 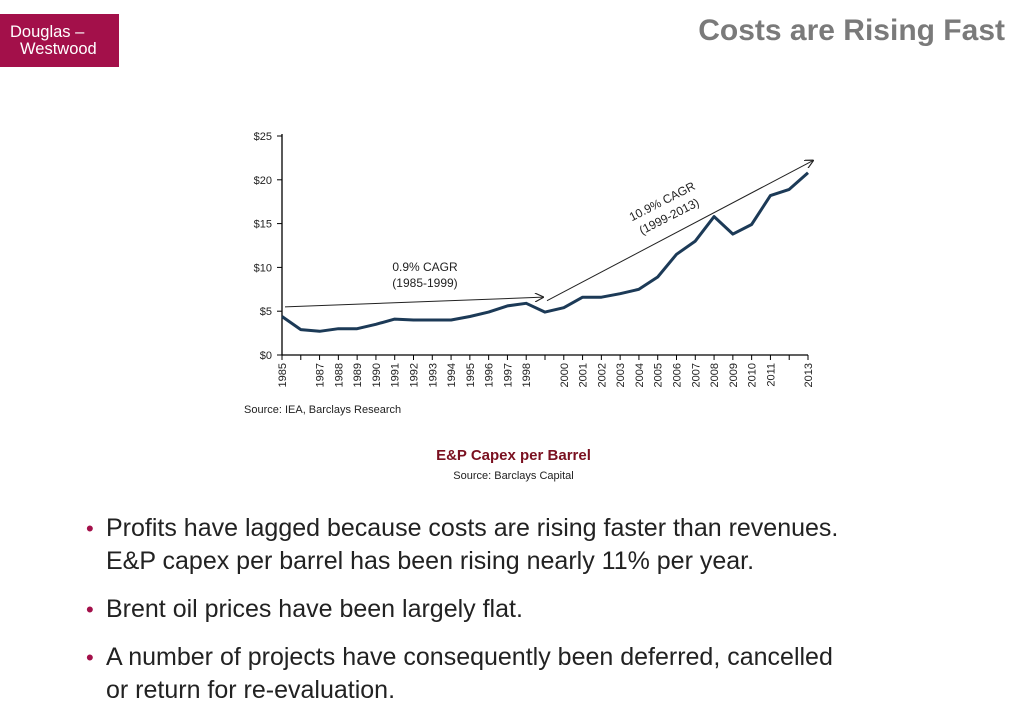 I want to click on chart-title-source: Source: Barclays Capital, so click(x=513, y=476).